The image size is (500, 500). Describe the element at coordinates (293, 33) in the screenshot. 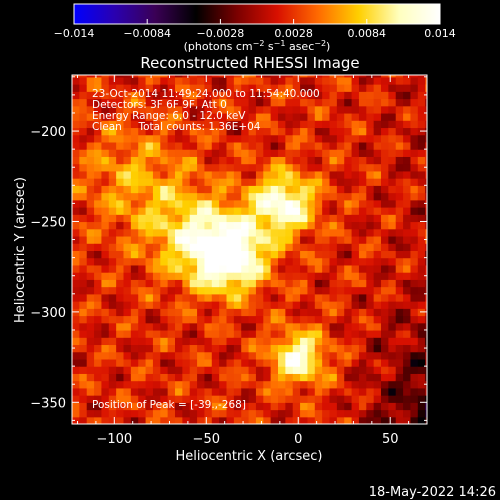

I see `colorbar-tick-label: 0.0028` at that location.